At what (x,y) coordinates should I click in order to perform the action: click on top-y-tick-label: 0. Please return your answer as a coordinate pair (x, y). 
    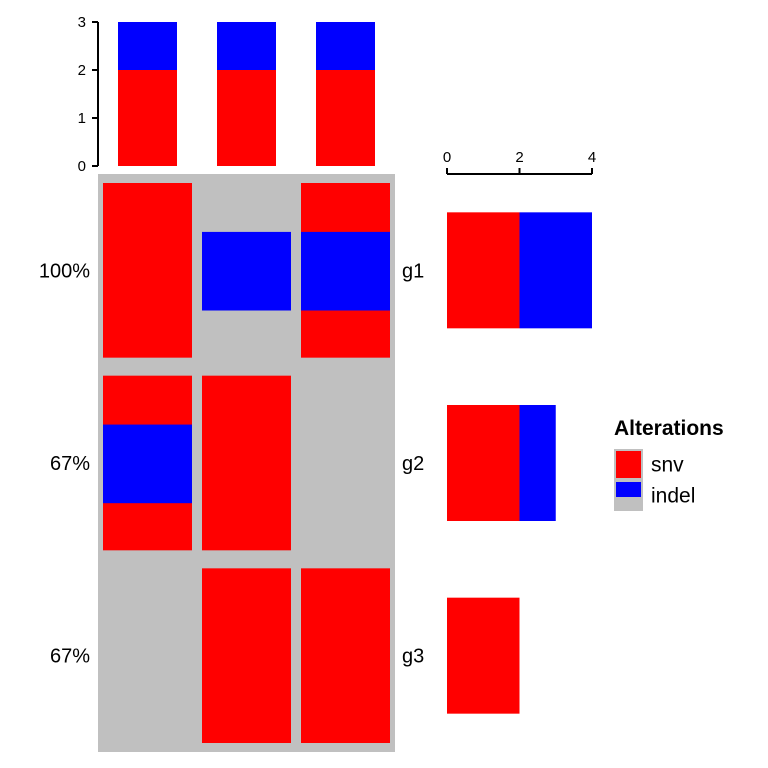
    Looking at the image, I should click on (82, 166).